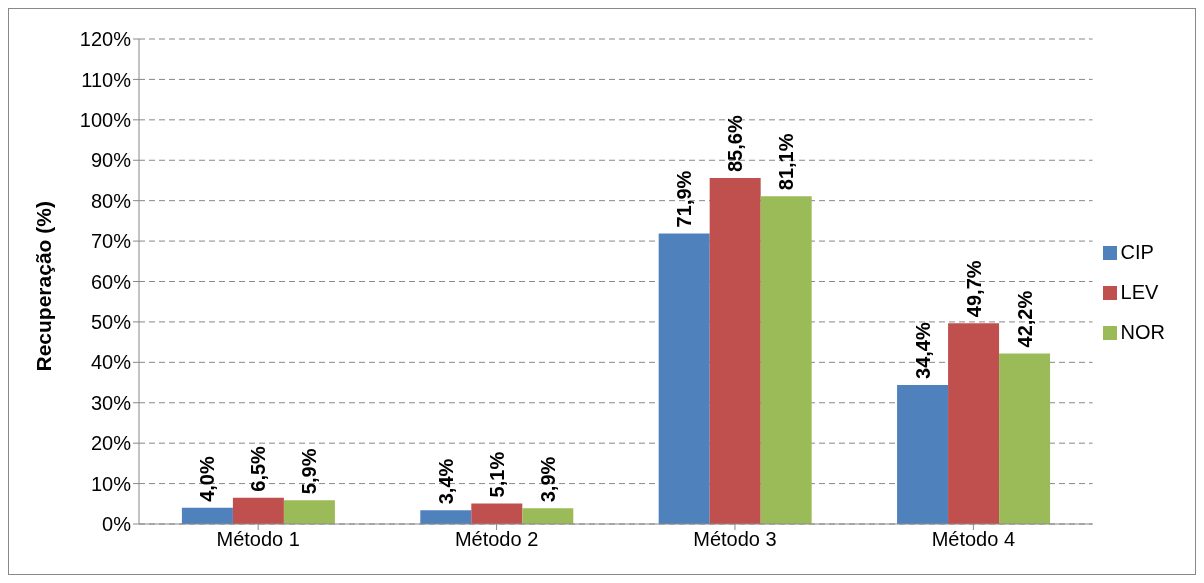 The height and width of the screenshot is (583, 1204). I want to click on x-tick-label: Método 3, so click(735, 539).